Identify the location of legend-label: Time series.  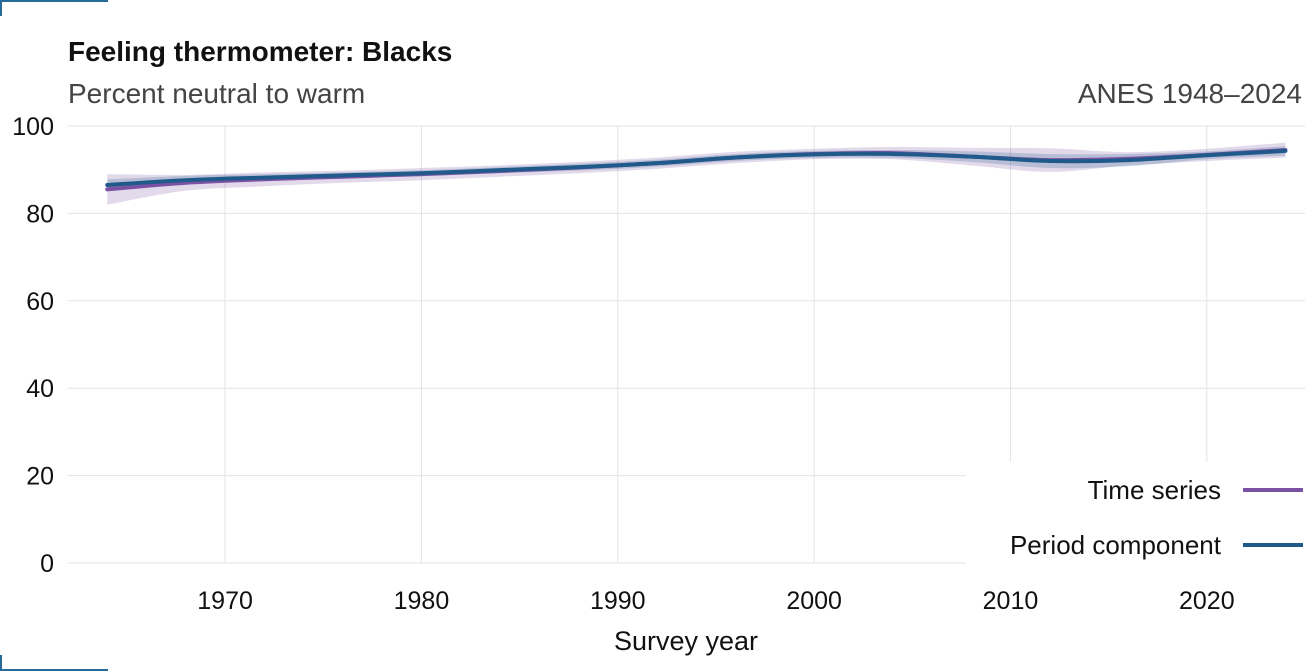
(1154, 490).